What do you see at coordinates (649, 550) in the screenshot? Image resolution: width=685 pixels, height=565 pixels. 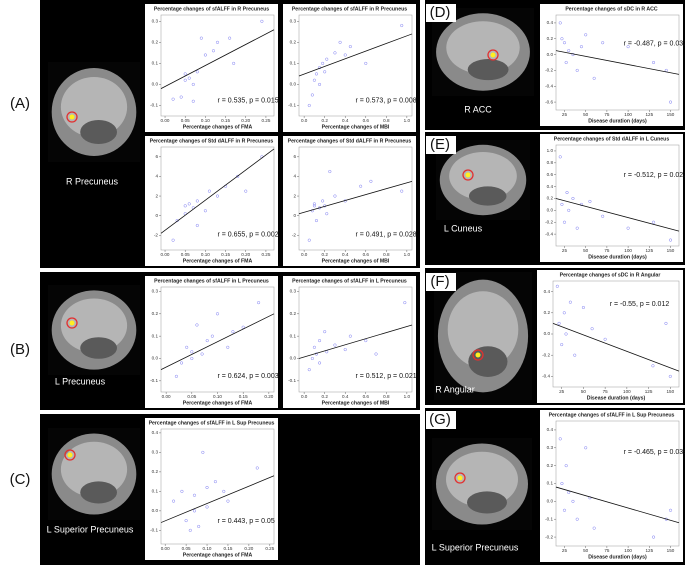 I see `x-tick-label: 125` at bounding box center [649, 550].